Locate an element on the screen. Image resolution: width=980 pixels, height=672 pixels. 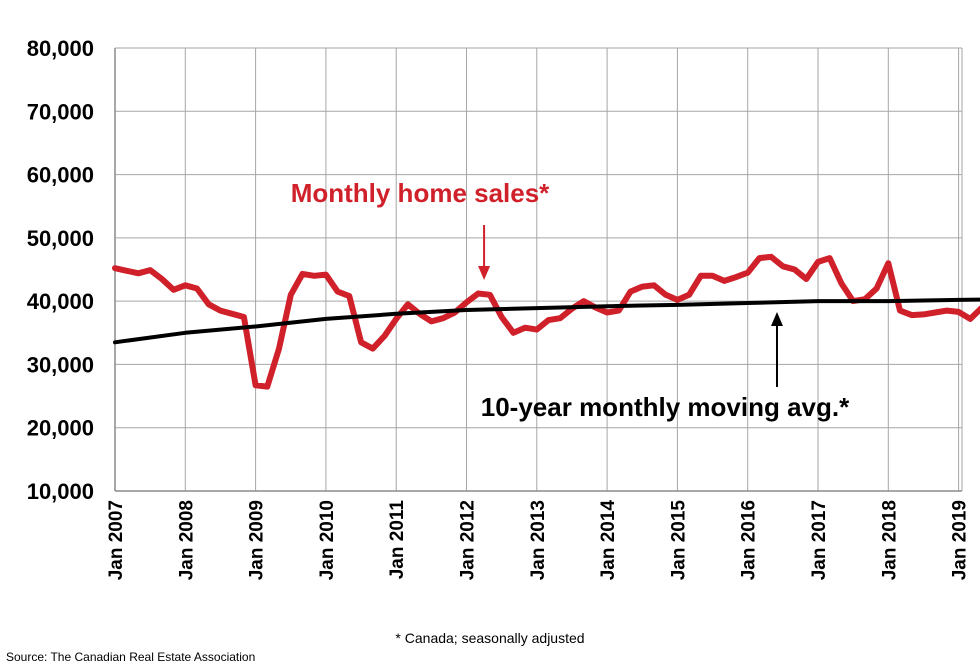
x-tick-label: Jan 2010 is located at coordinates (327, 540).